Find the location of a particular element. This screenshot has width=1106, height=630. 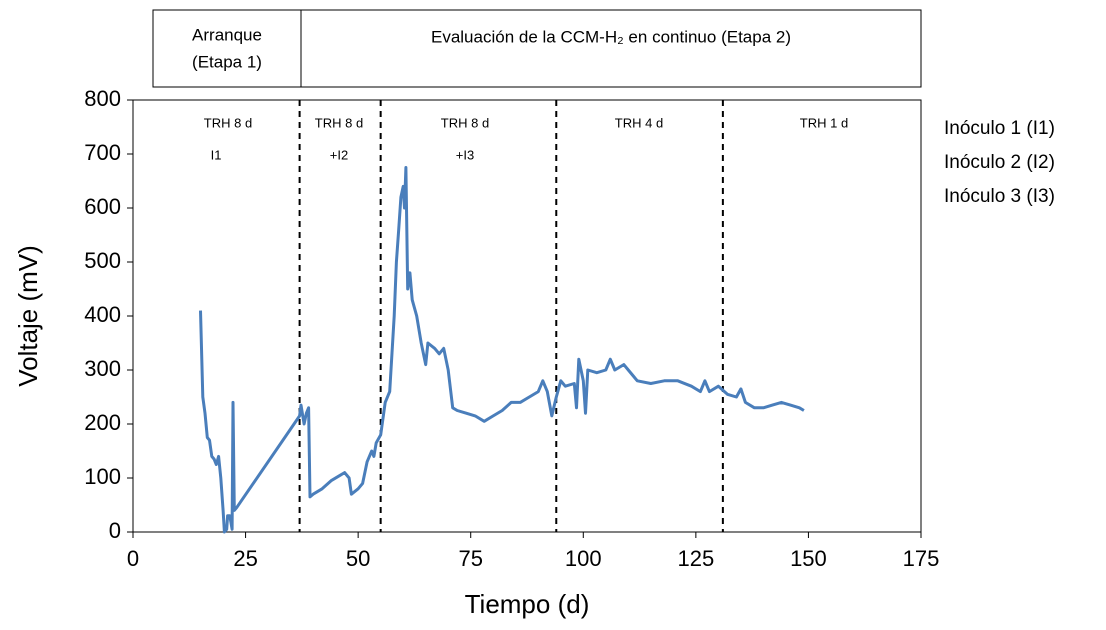

legend-note: Inóculo 2 (I2) is located at coordinates (999, 162).